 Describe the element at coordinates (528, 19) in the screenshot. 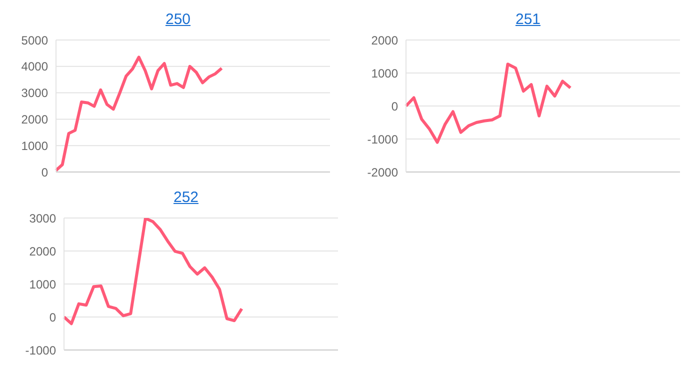

I see `chart-title: 251` at that location.